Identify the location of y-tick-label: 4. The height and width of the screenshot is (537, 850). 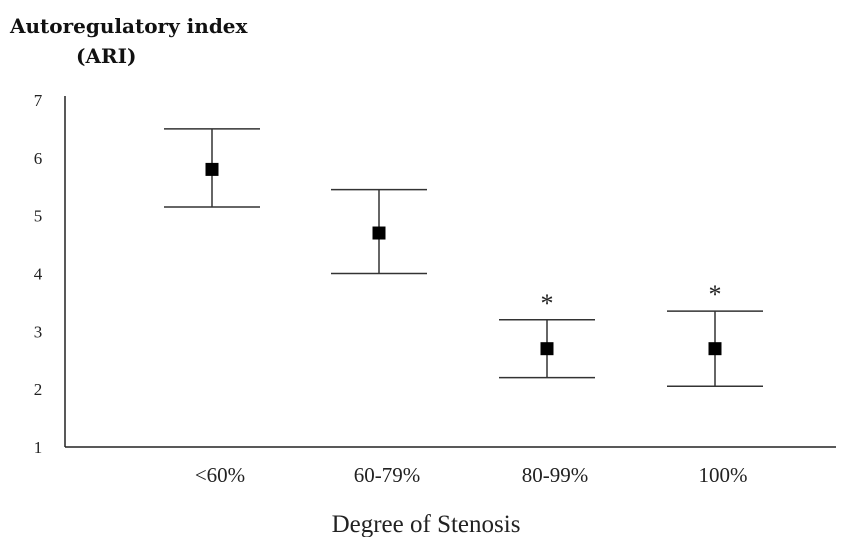
(38, 274).